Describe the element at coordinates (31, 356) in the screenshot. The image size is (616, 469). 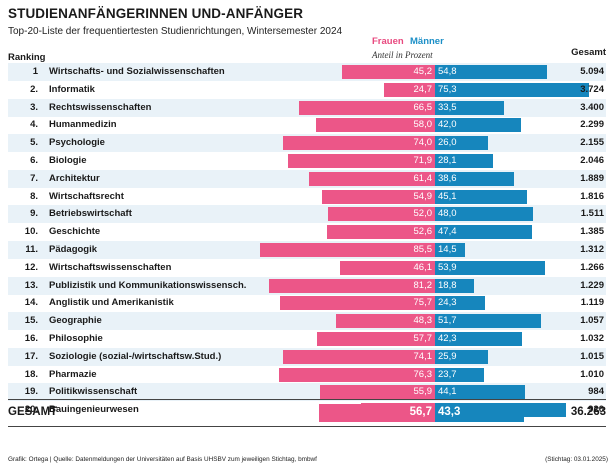
I see `rank-number: 17.` at that location.